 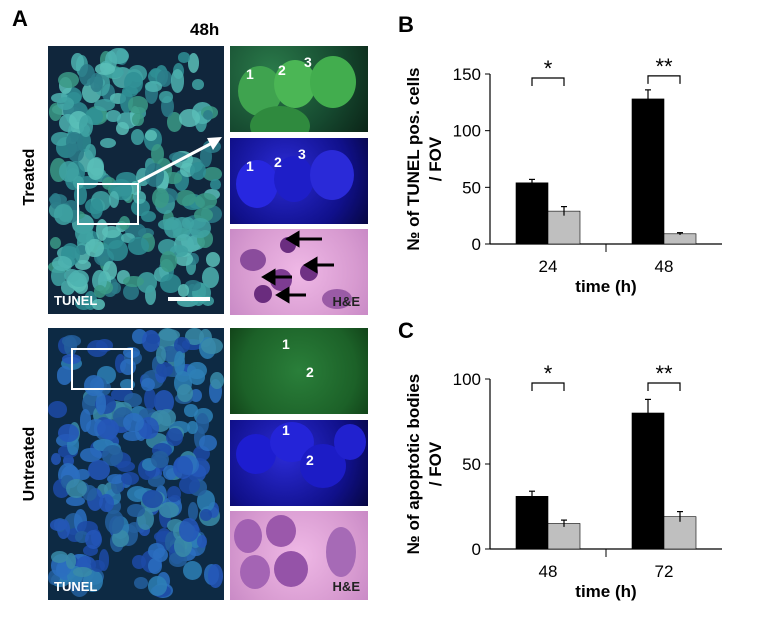 I want to click on untreated-tunel-image: TUNEL, so click(x=136, y=464).